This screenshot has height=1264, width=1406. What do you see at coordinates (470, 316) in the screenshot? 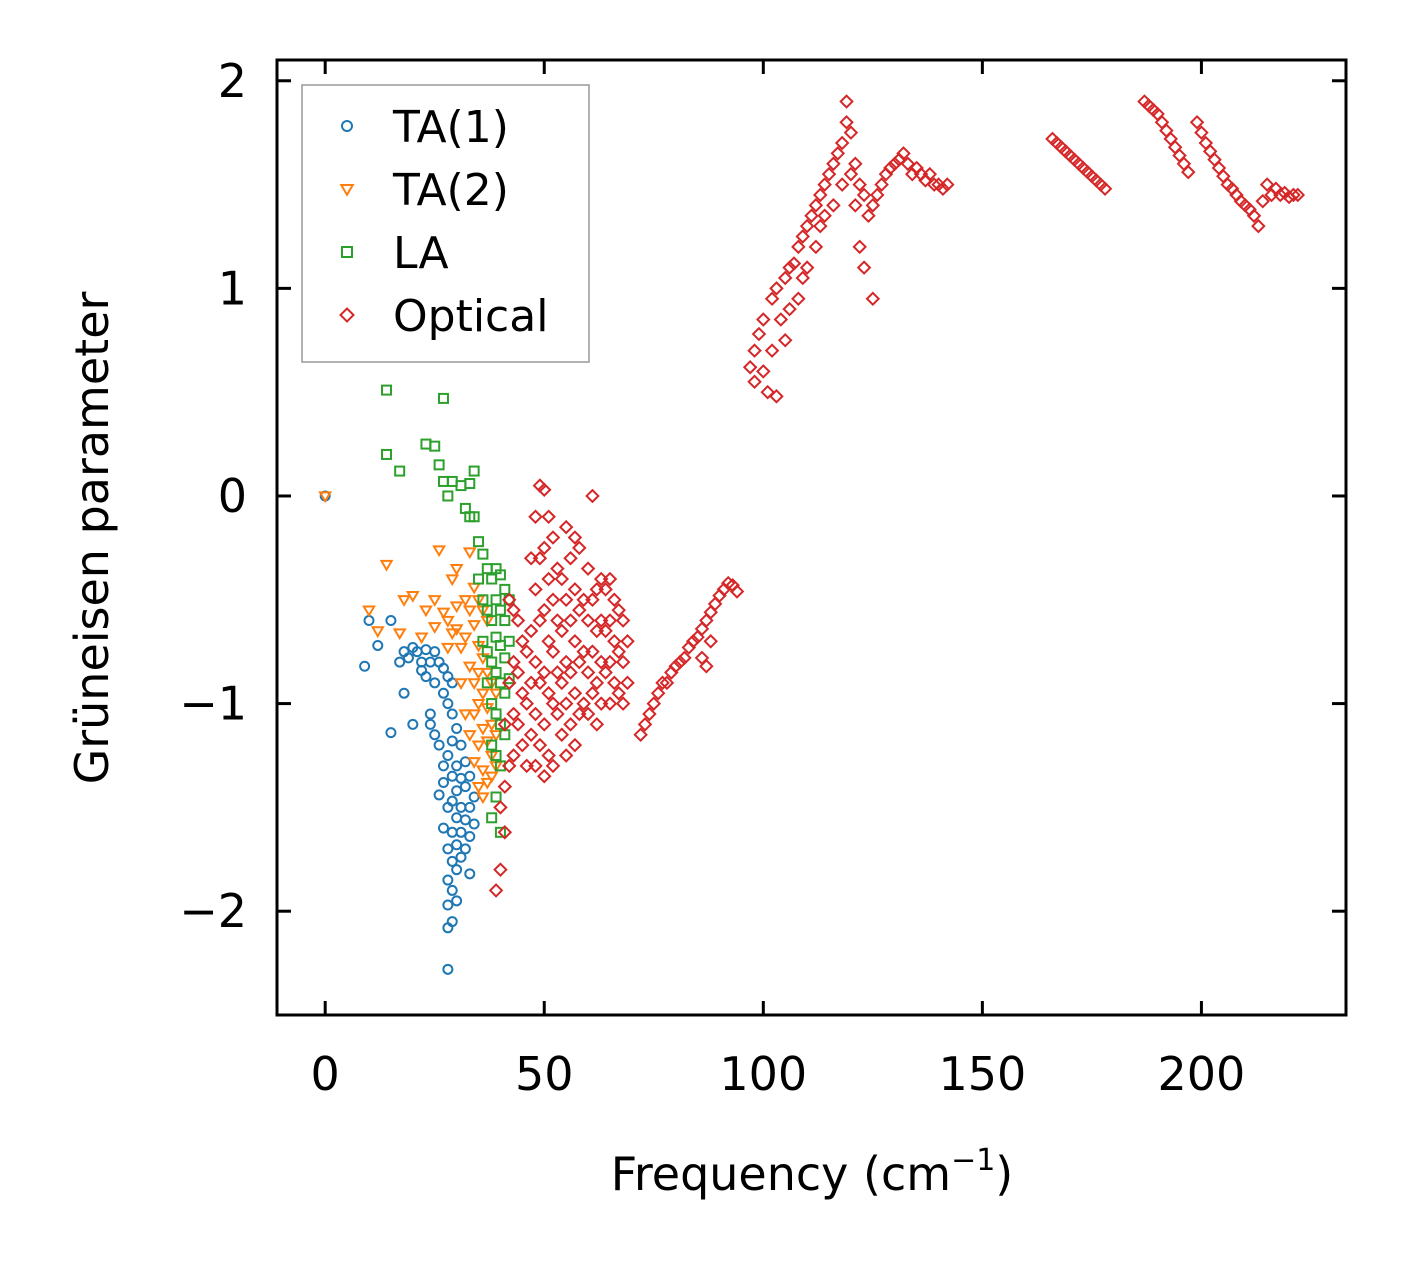
I see `legend-label: Optical` at bounding box center [470, 316].